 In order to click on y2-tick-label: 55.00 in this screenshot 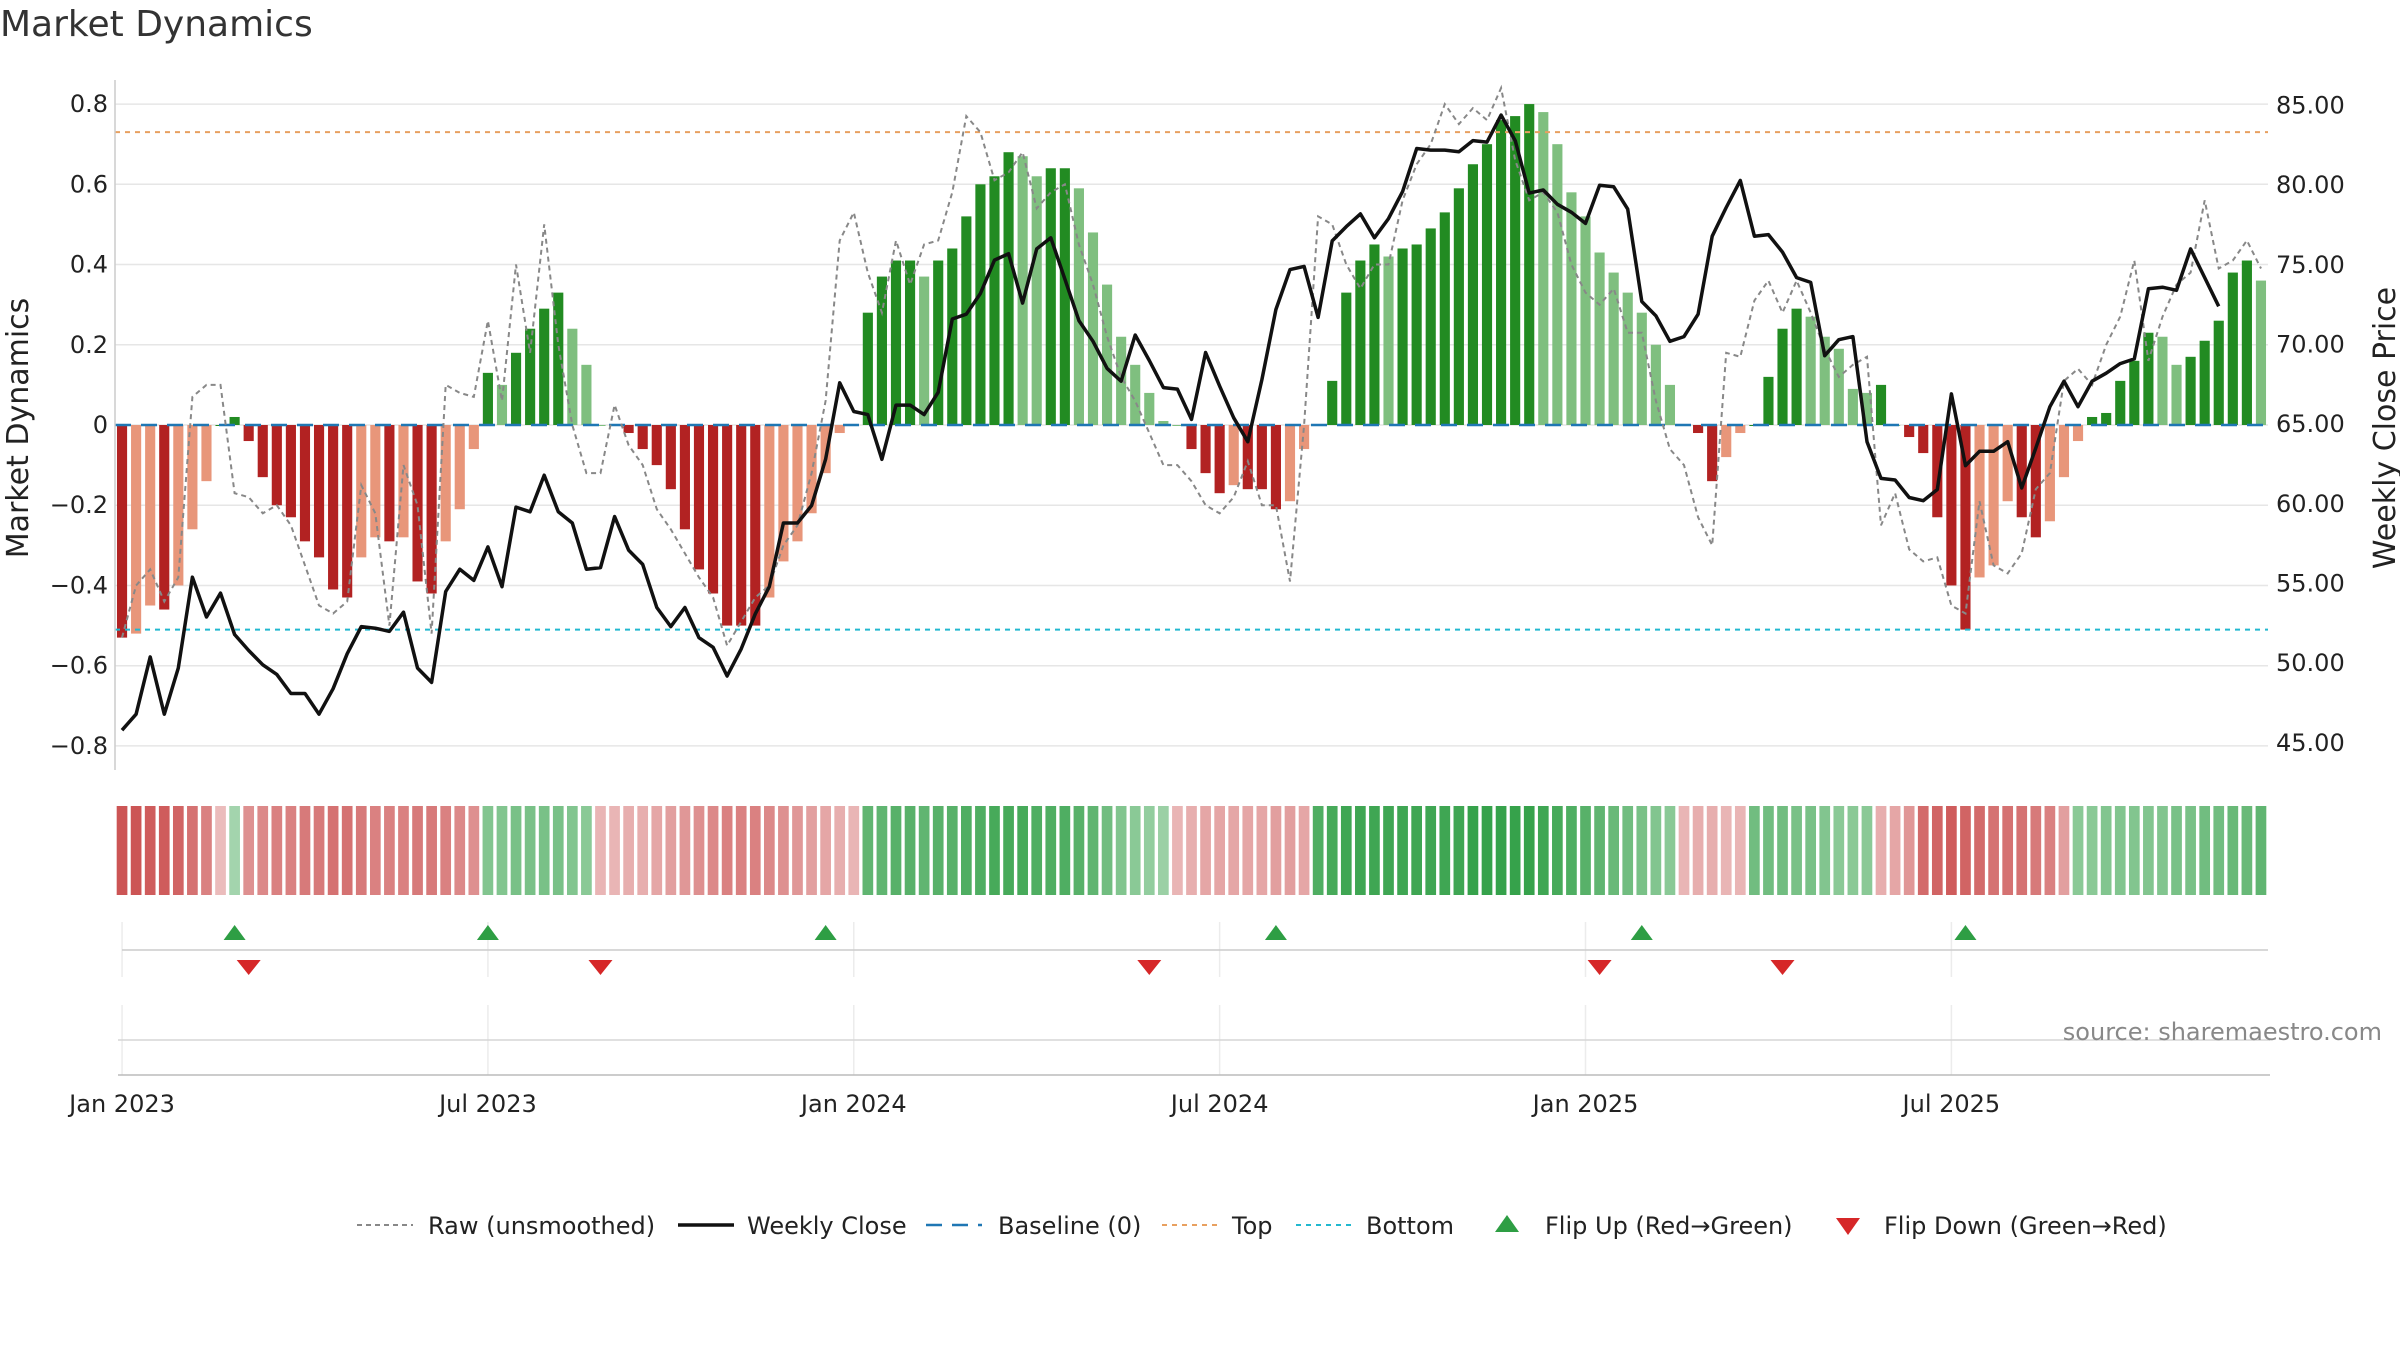, I will do `click(2310, 584)`.